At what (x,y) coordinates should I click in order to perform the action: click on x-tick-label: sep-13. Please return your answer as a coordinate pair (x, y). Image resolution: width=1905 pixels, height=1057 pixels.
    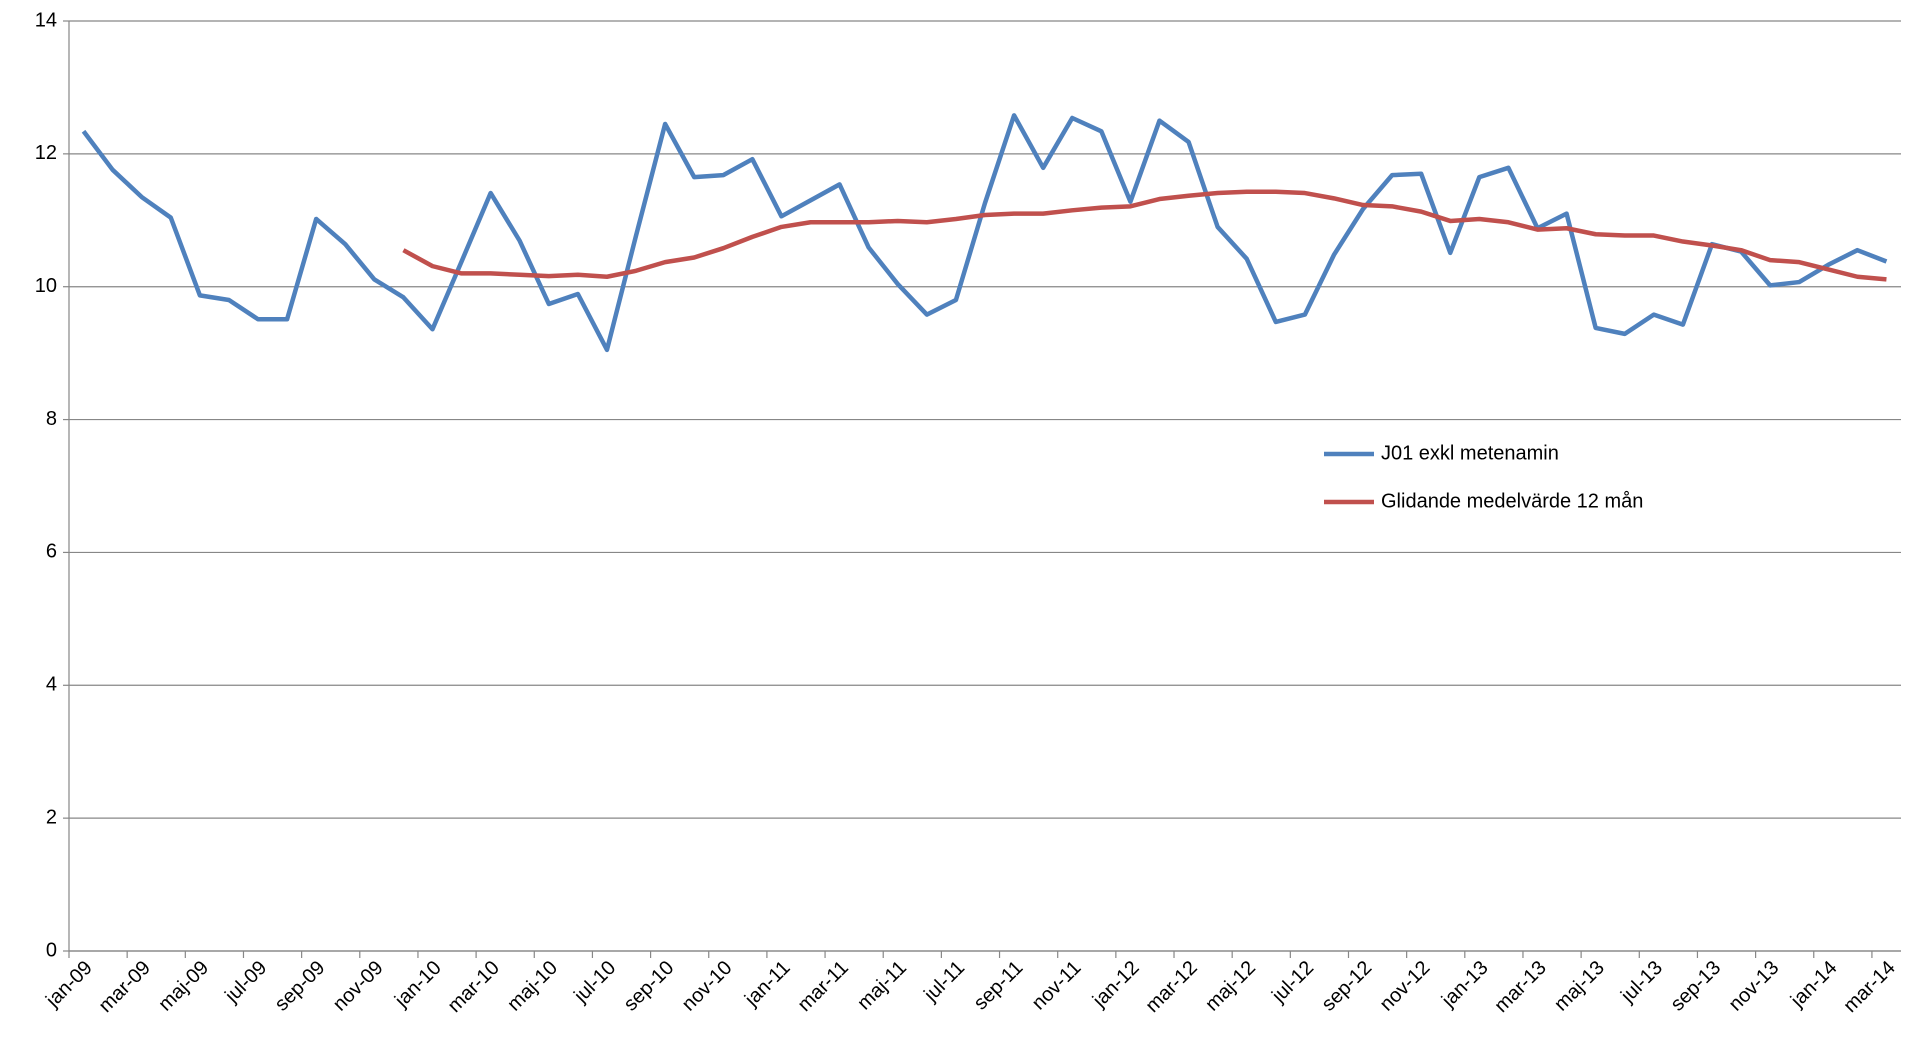
    Looking at the image, I should click on (1695, 986).